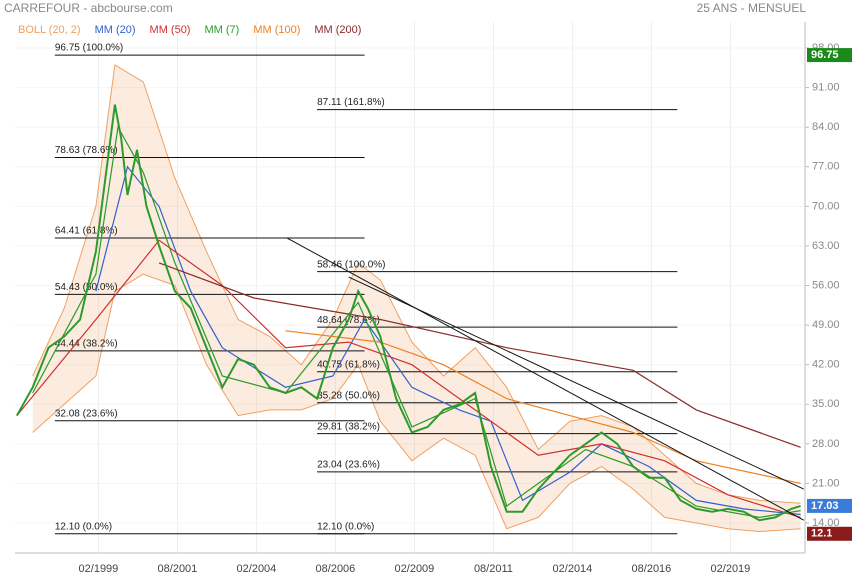 The width and height of the screenshot is (855, 580). What do you see at coordinates (415, 569) in the screenshot?
I see `x-tick-label: 02/2009` at bounding box center [415, 569].